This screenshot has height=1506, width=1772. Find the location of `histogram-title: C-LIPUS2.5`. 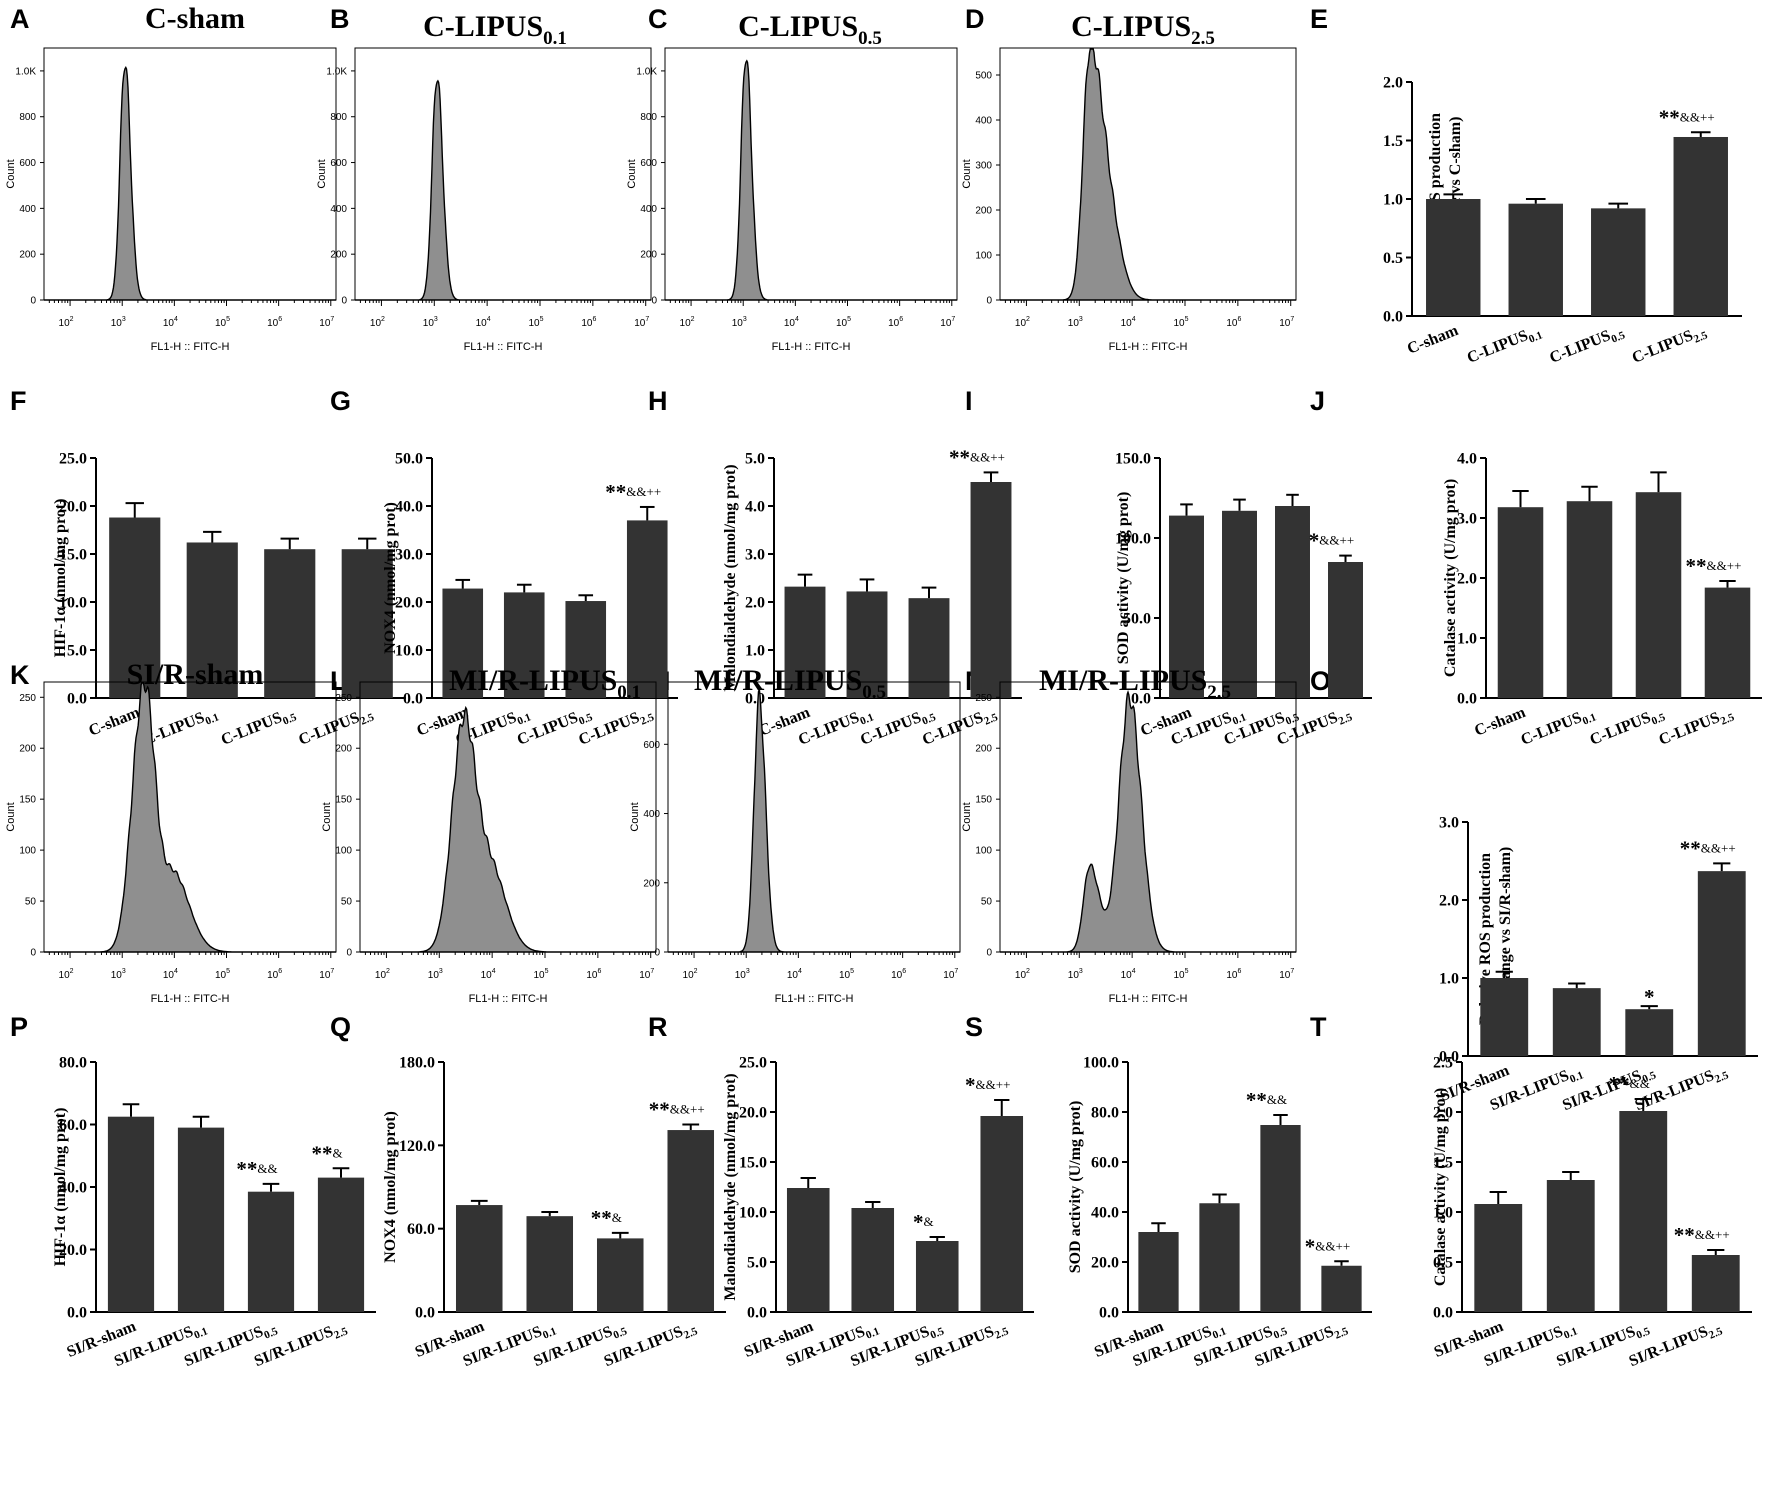

histogram-title: C-LIPUS2.5 is located at coordinates (1143, 29).